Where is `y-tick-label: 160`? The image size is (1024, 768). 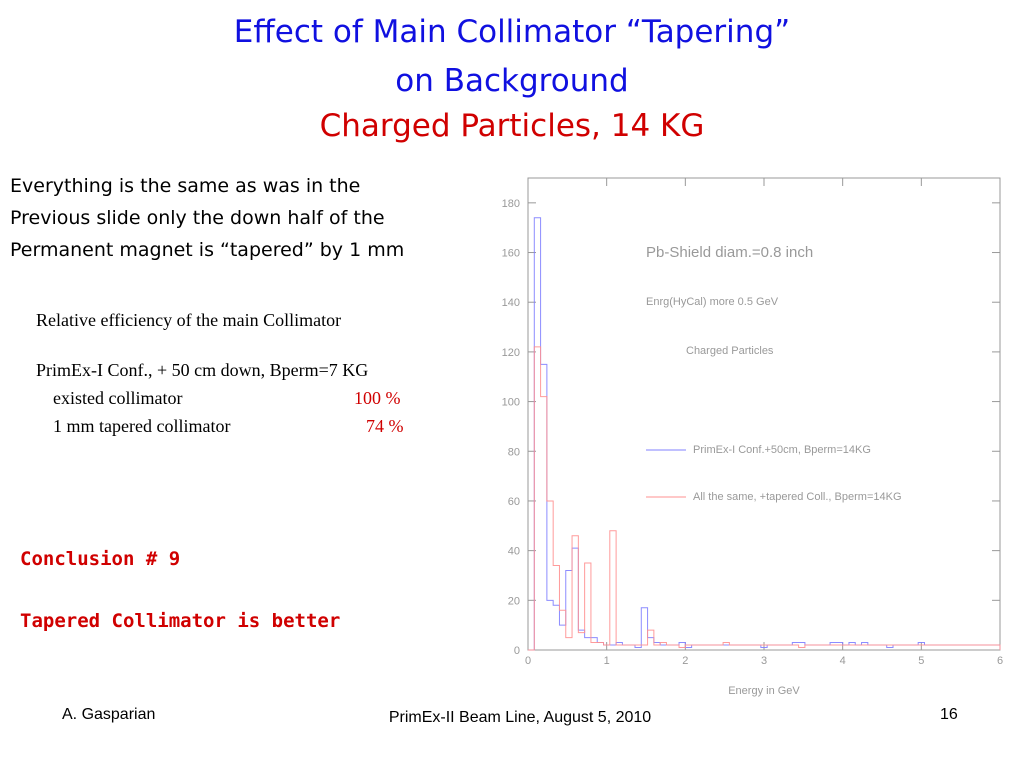
y-tick-label: 160 is located at coordinates (511, 254).